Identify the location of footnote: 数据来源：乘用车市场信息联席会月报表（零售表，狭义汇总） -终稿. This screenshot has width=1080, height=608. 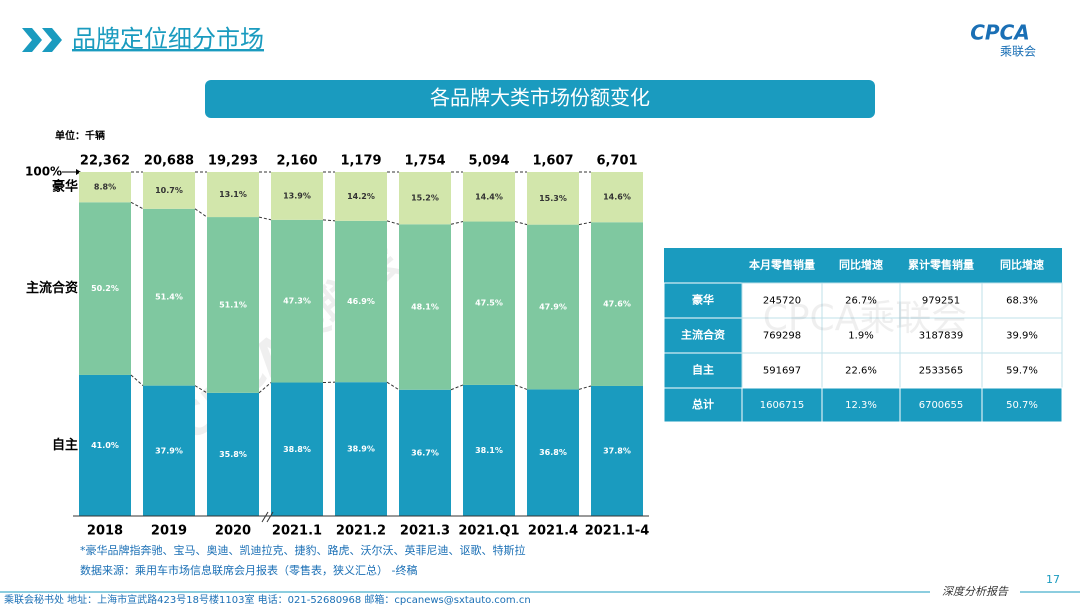
(248, 570).